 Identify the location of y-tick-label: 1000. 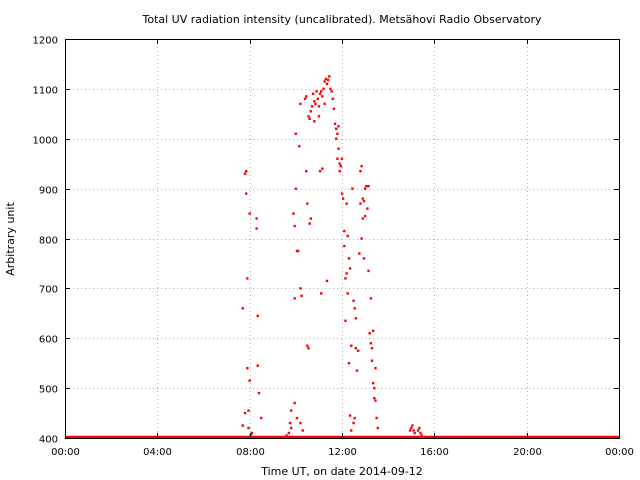
(45, 141).